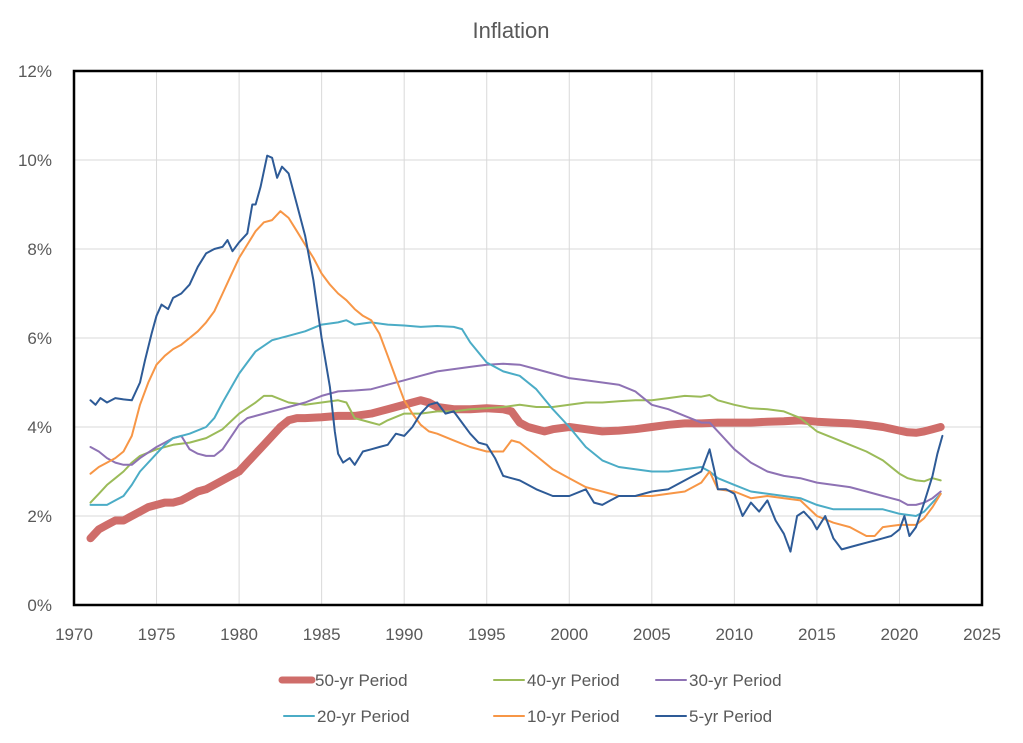  What do you see at coordinates (157, 634) in the screenshot?
I see `x-tick-label: 1975` at bounding box center [157, 634].